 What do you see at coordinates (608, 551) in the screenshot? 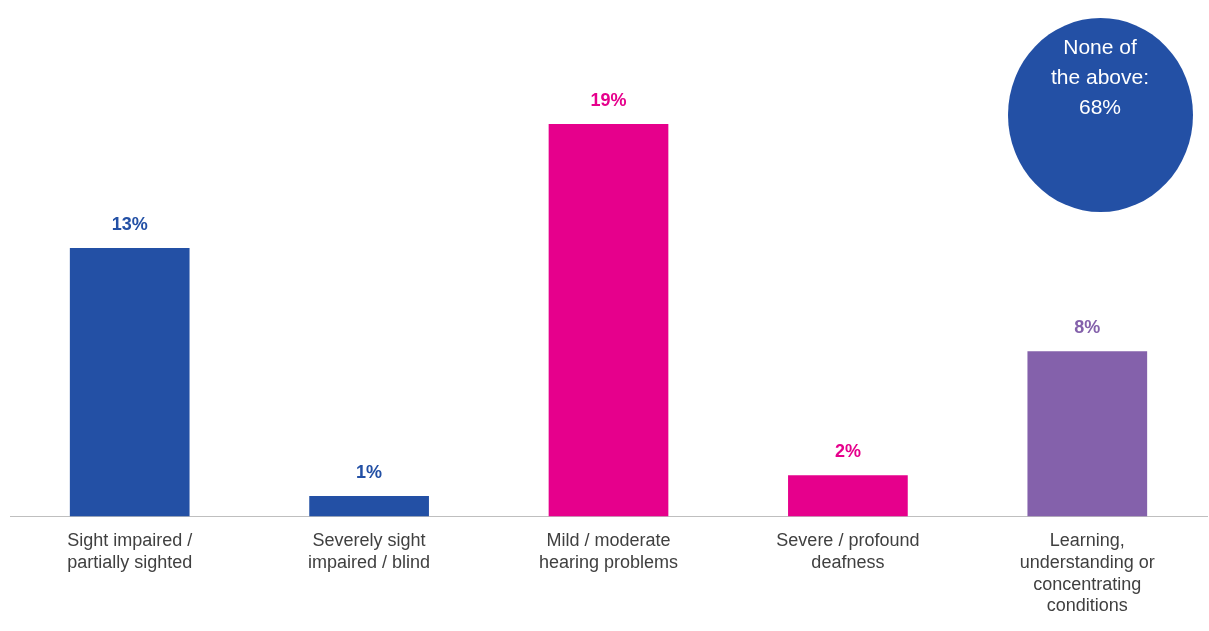
I see `x-tick-label: Mild / moderate hearing problems` at bounding box center [608, 551].